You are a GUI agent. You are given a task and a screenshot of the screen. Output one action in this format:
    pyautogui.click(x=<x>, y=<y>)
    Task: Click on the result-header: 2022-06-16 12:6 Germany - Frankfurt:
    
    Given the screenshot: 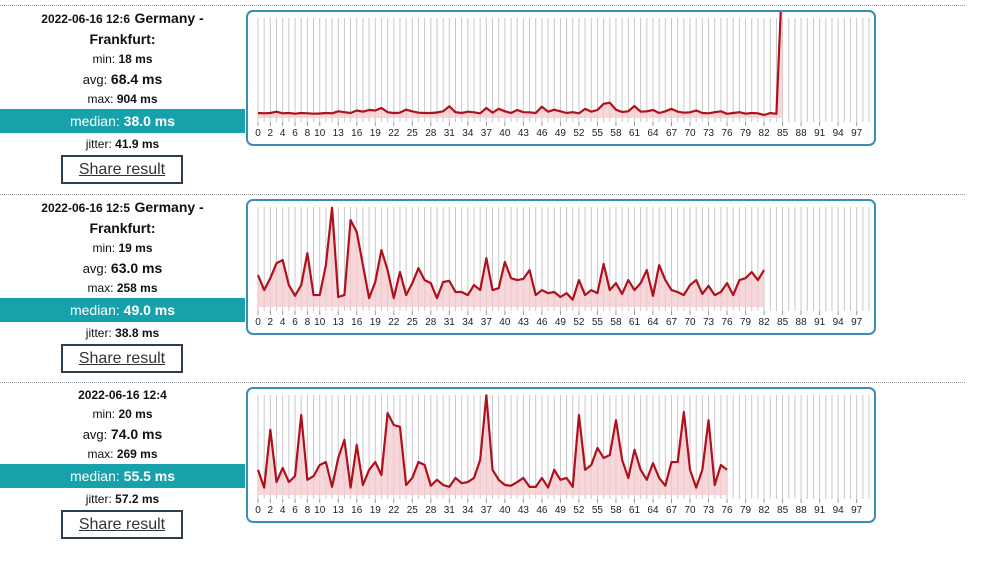 What is the action you would take?
    pyautogui.click(x=123, y=29)
    